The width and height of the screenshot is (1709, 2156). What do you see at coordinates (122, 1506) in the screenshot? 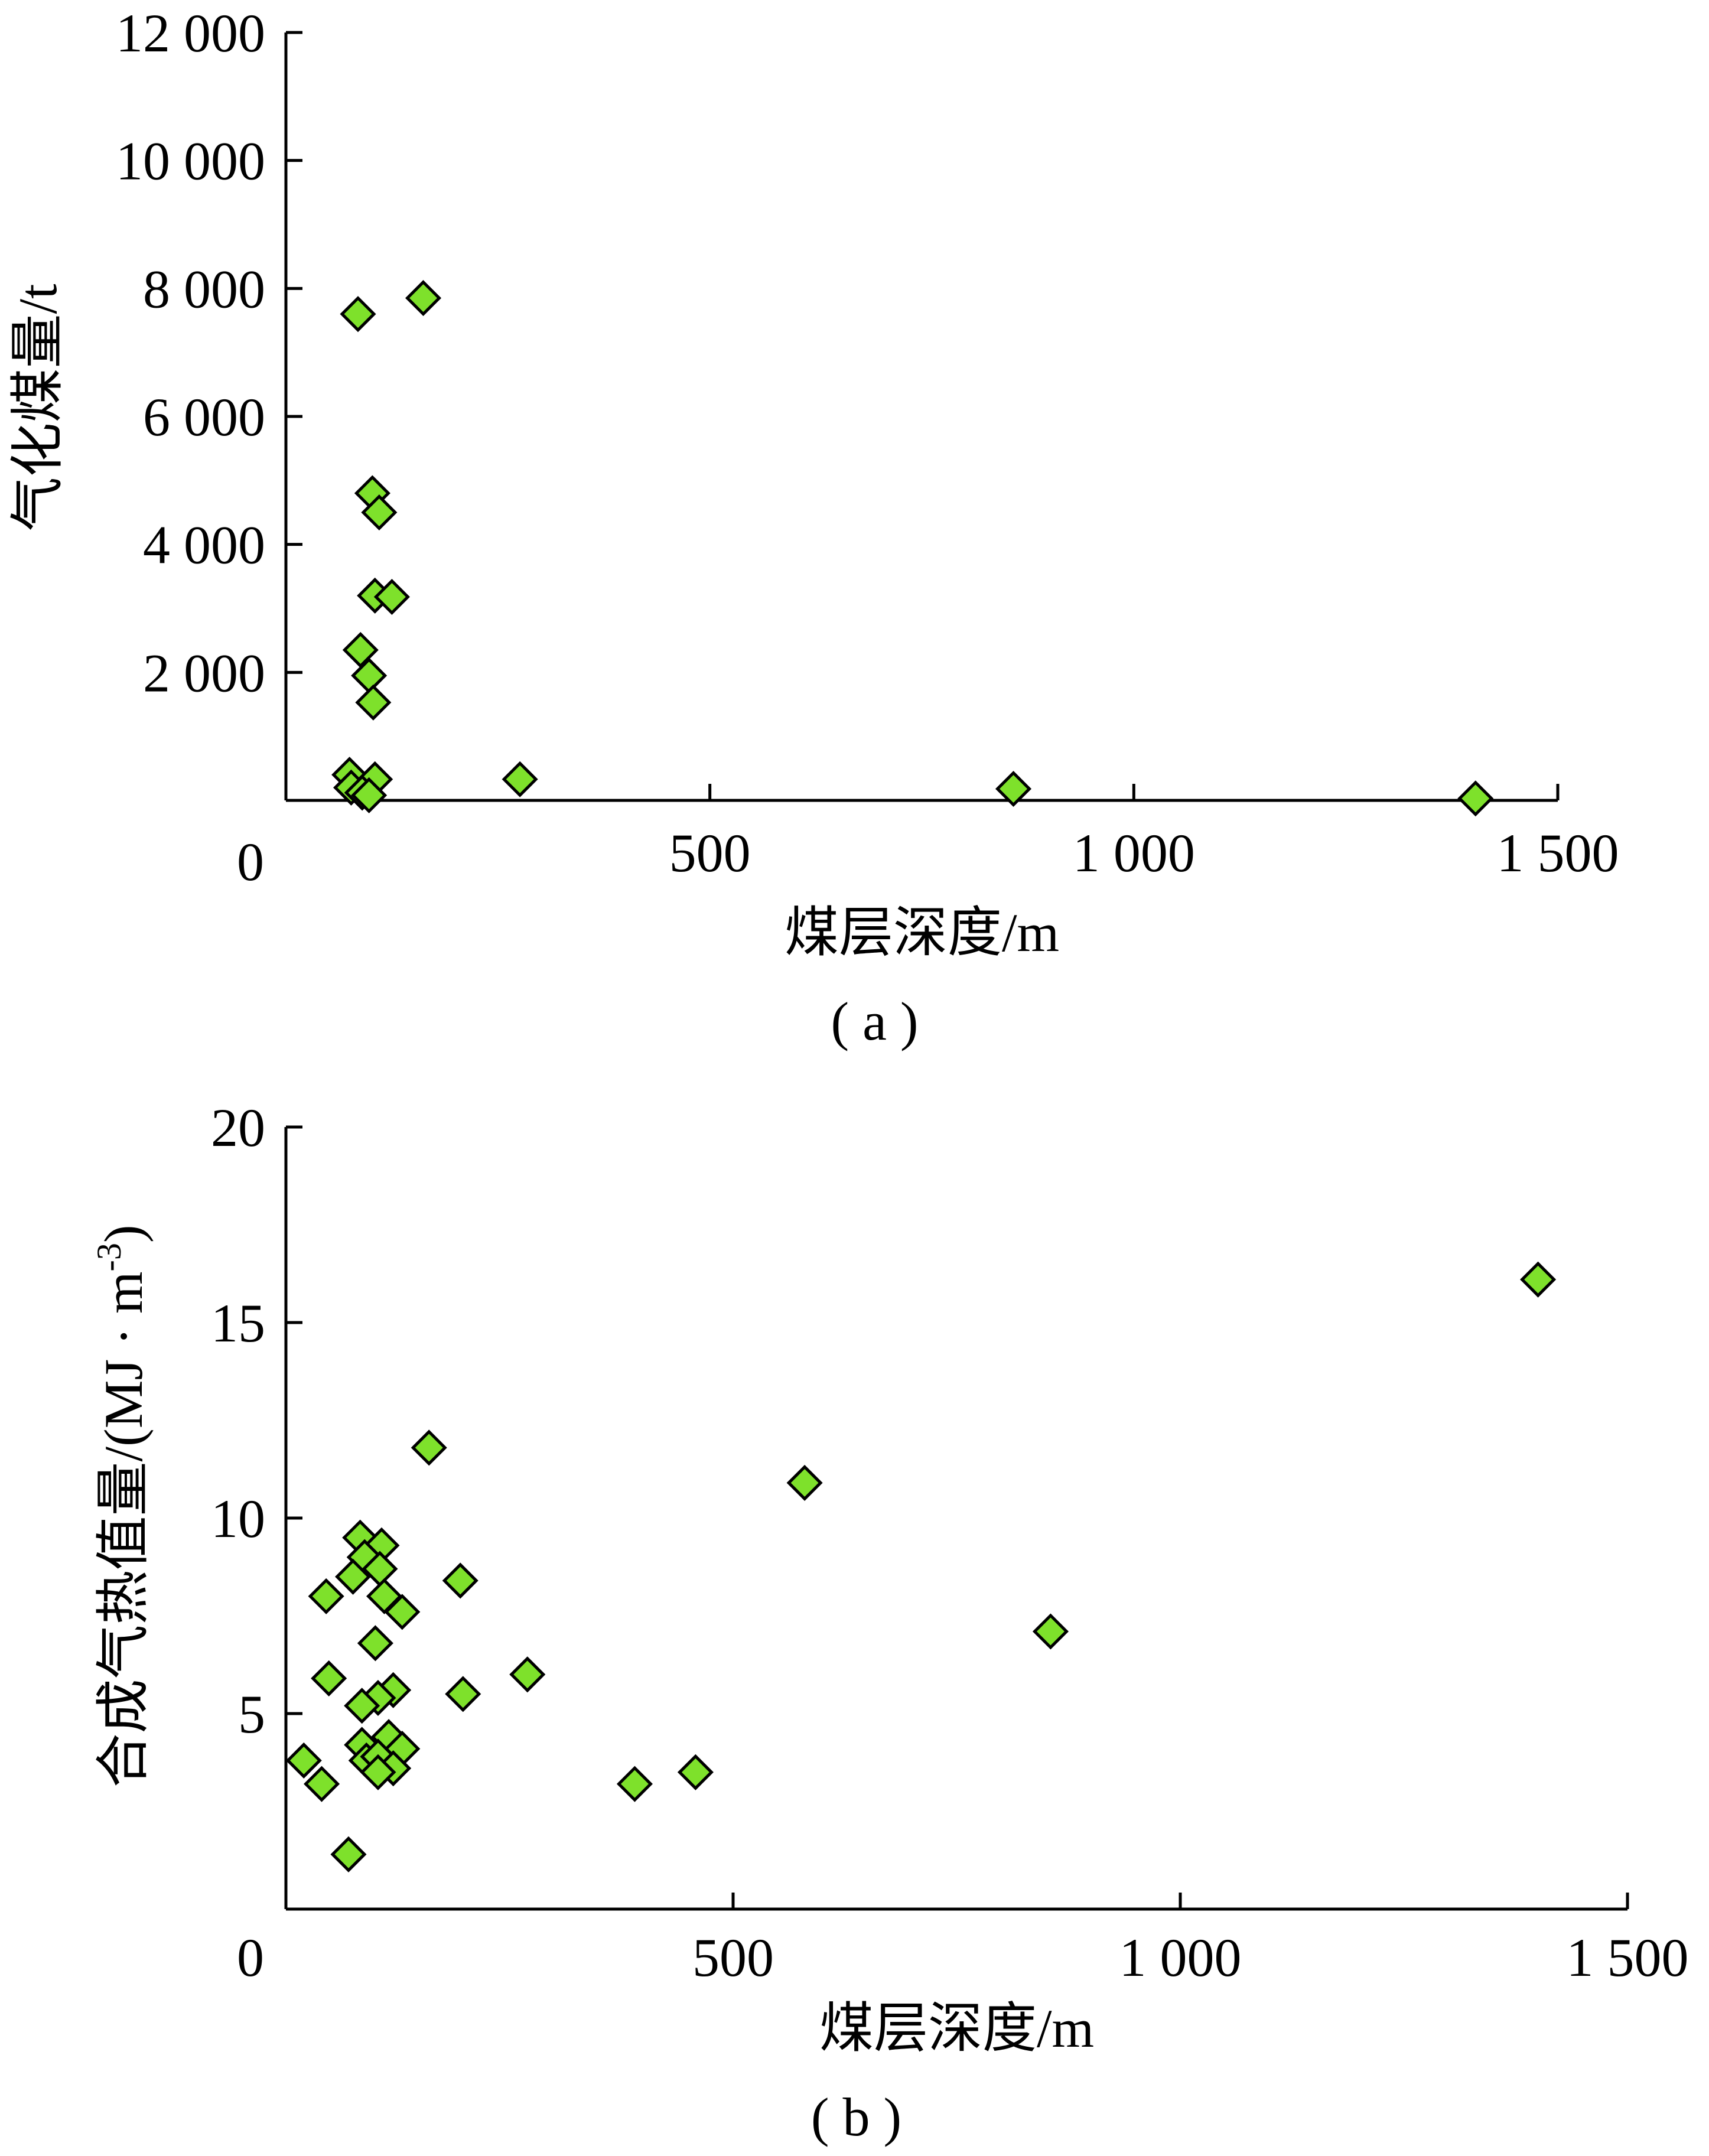
I see `y-axis-title: 合成气热值量/(MJ · m-3)` at bounding box center [122, 1506].